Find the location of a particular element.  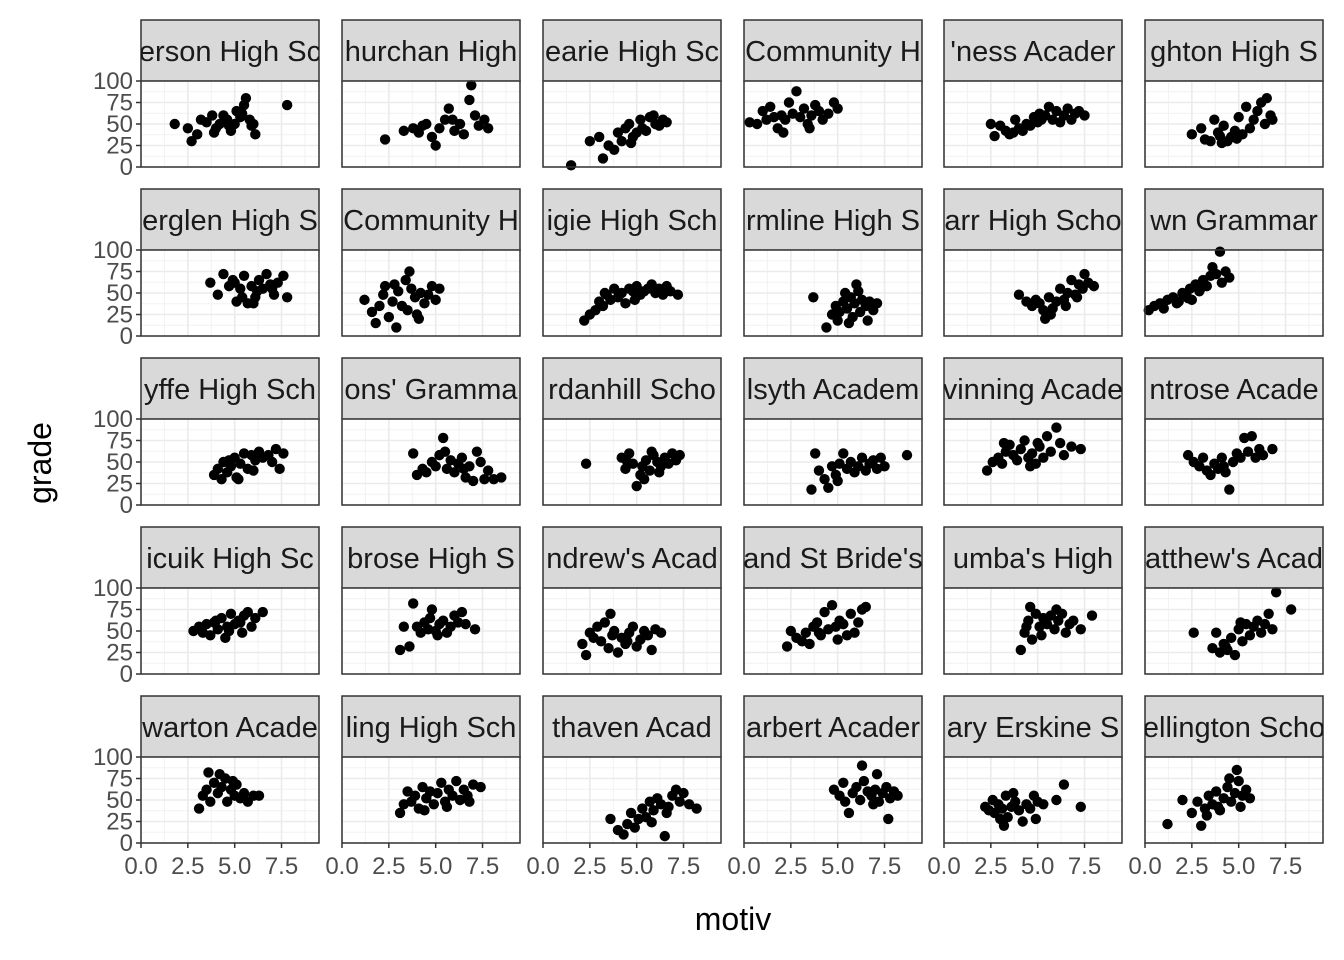

facet-strip-label: ndrew's Acad is located at coordinates (632, 559).